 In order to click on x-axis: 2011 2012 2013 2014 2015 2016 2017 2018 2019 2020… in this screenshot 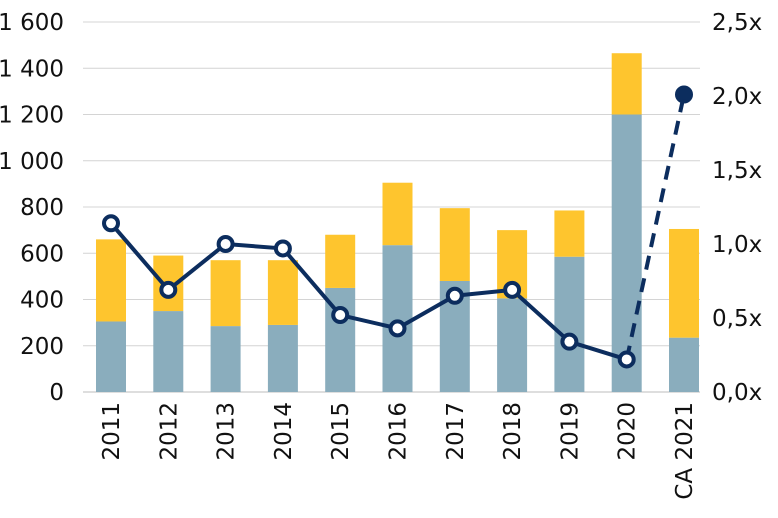, I will do `click(398, 451)`.